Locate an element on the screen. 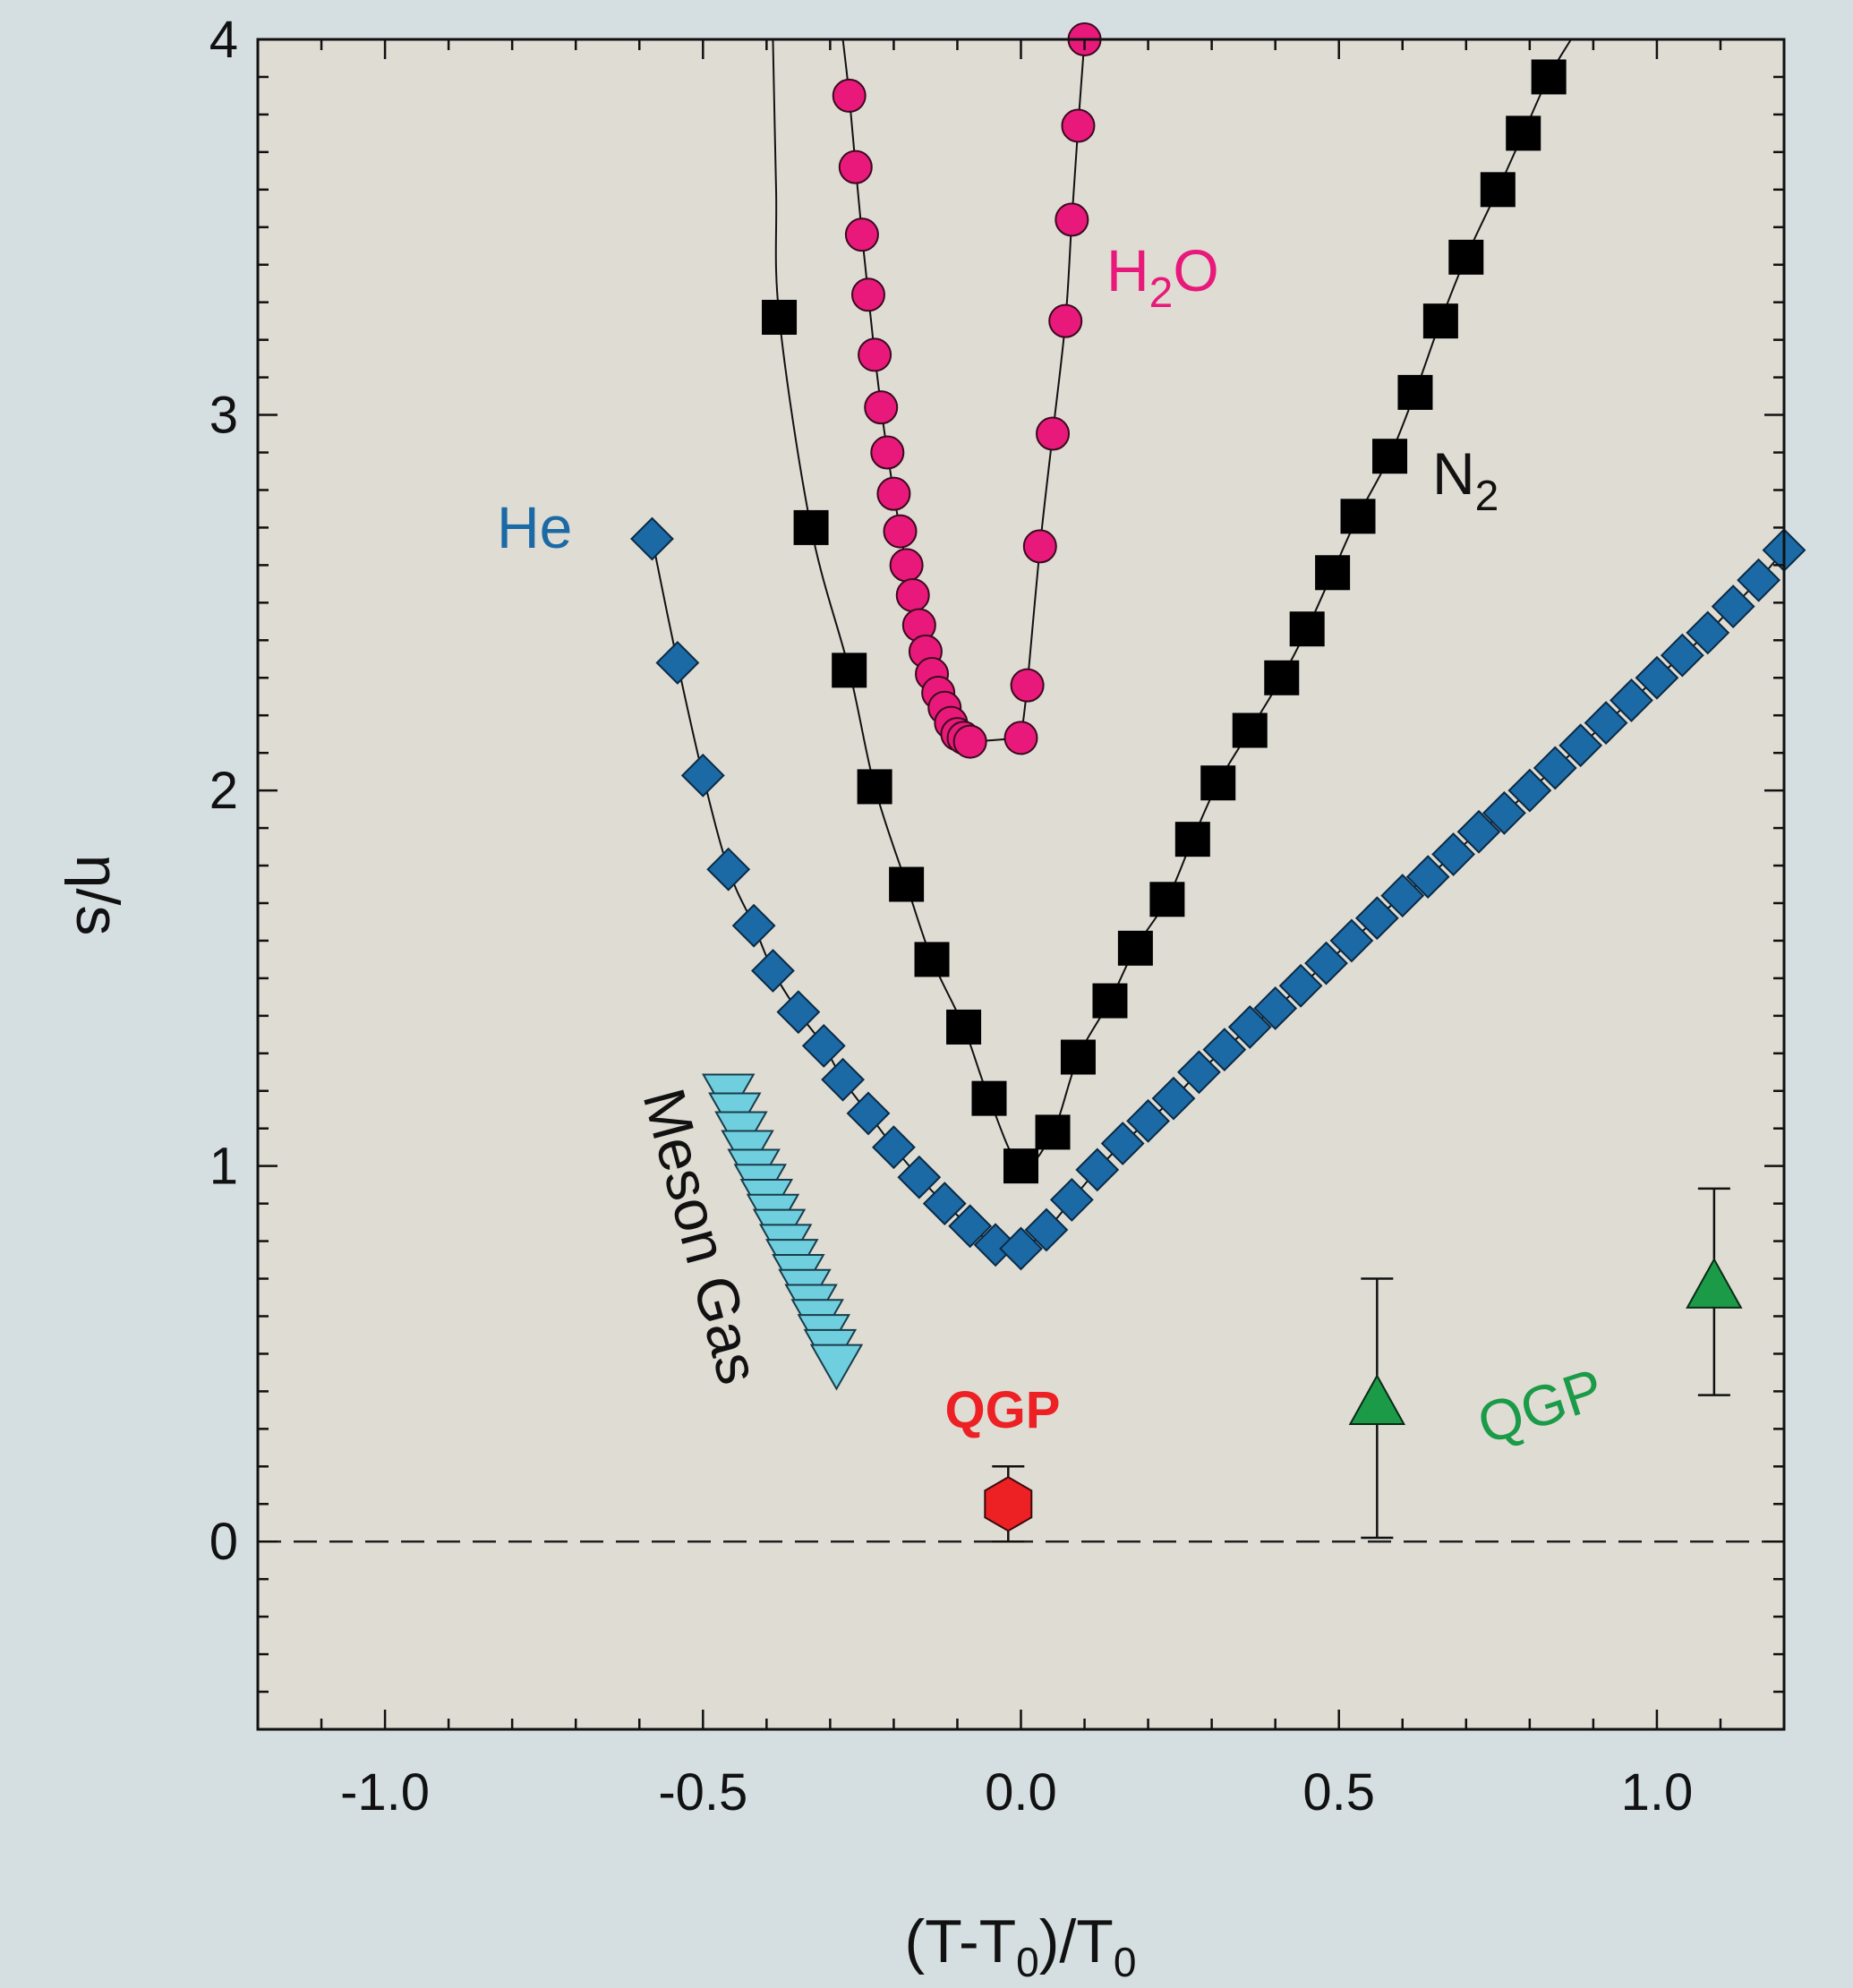  meson-gas-point is located at coordinates (836, 1367).